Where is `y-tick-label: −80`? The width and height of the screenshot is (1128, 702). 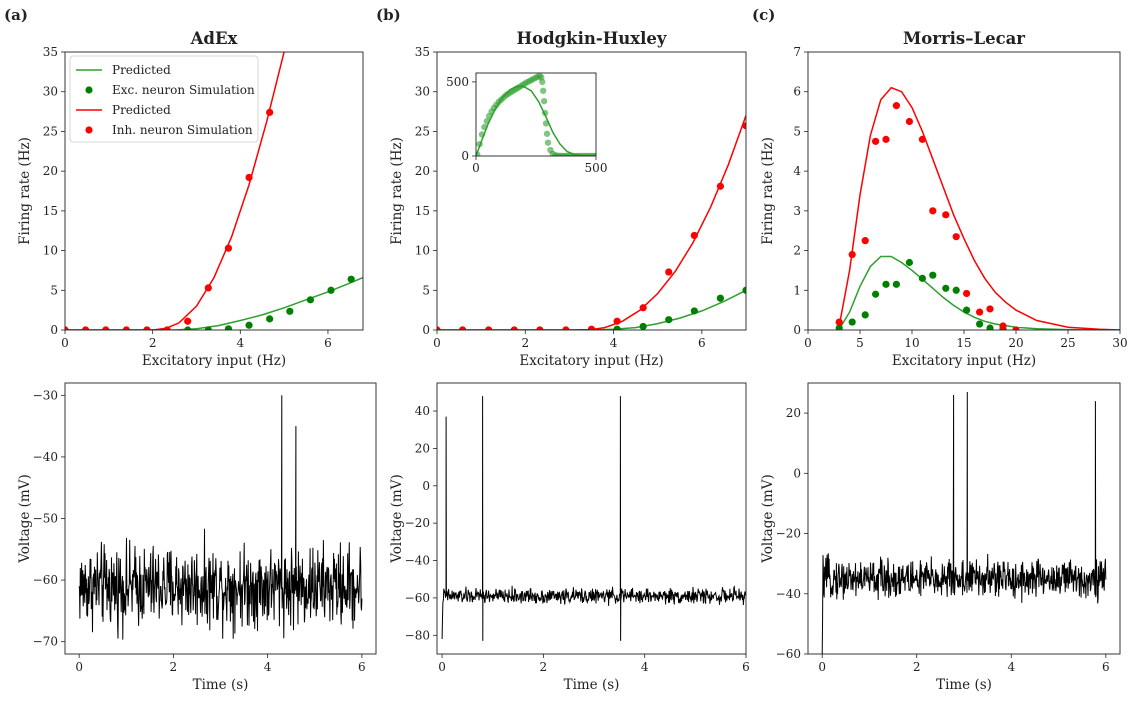 y-tick-label: −80 is located at coordinates (417, 635).